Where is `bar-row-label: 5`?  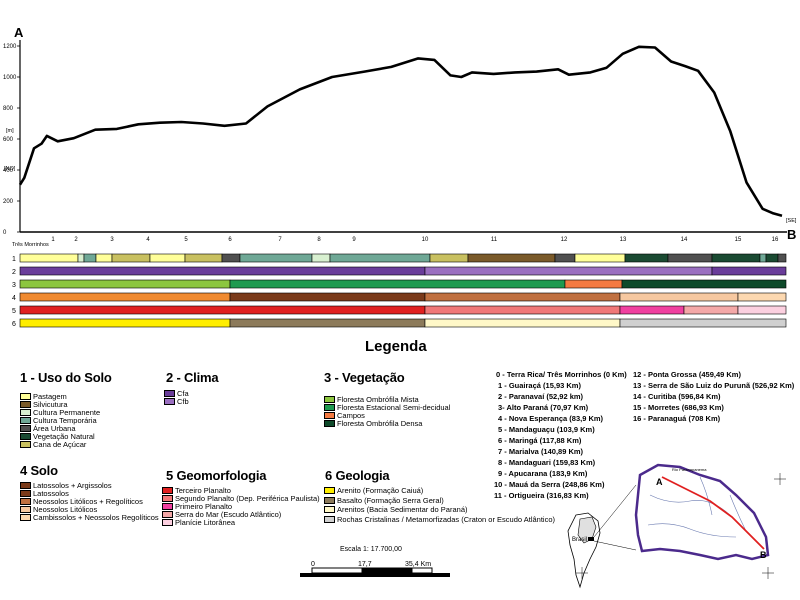 bar-row-label: 5 is located at coordinates (14, 311).